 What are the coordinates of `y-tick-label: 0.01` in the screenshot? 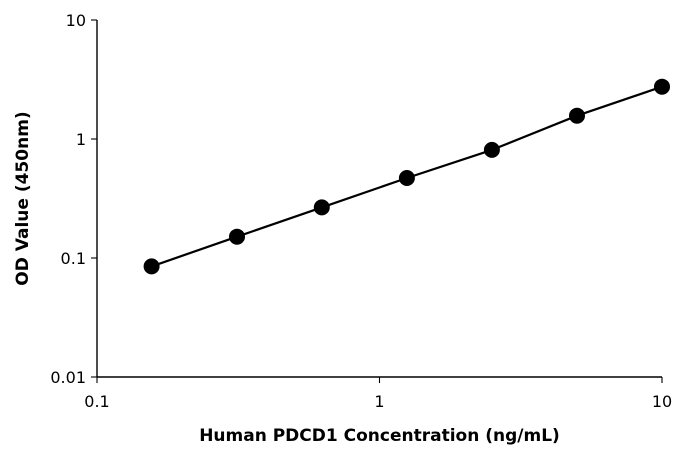 It's located at (68, 377).